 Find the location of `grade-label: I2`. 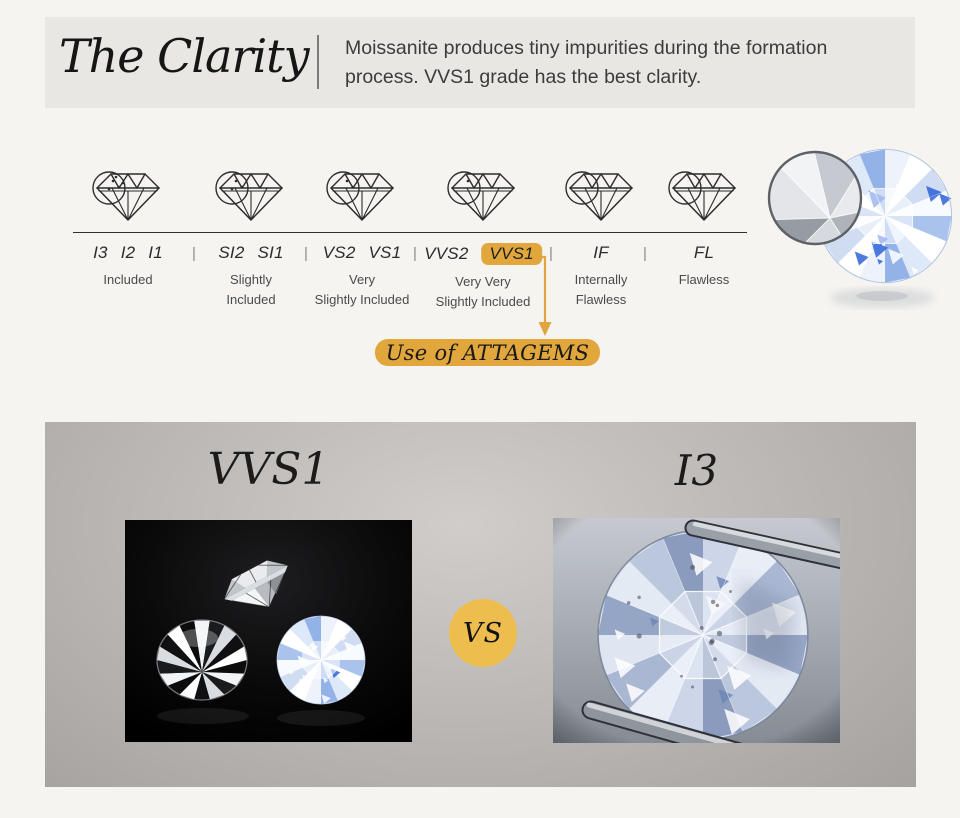

grade-label: I2 is located at coordinates (128, 252).